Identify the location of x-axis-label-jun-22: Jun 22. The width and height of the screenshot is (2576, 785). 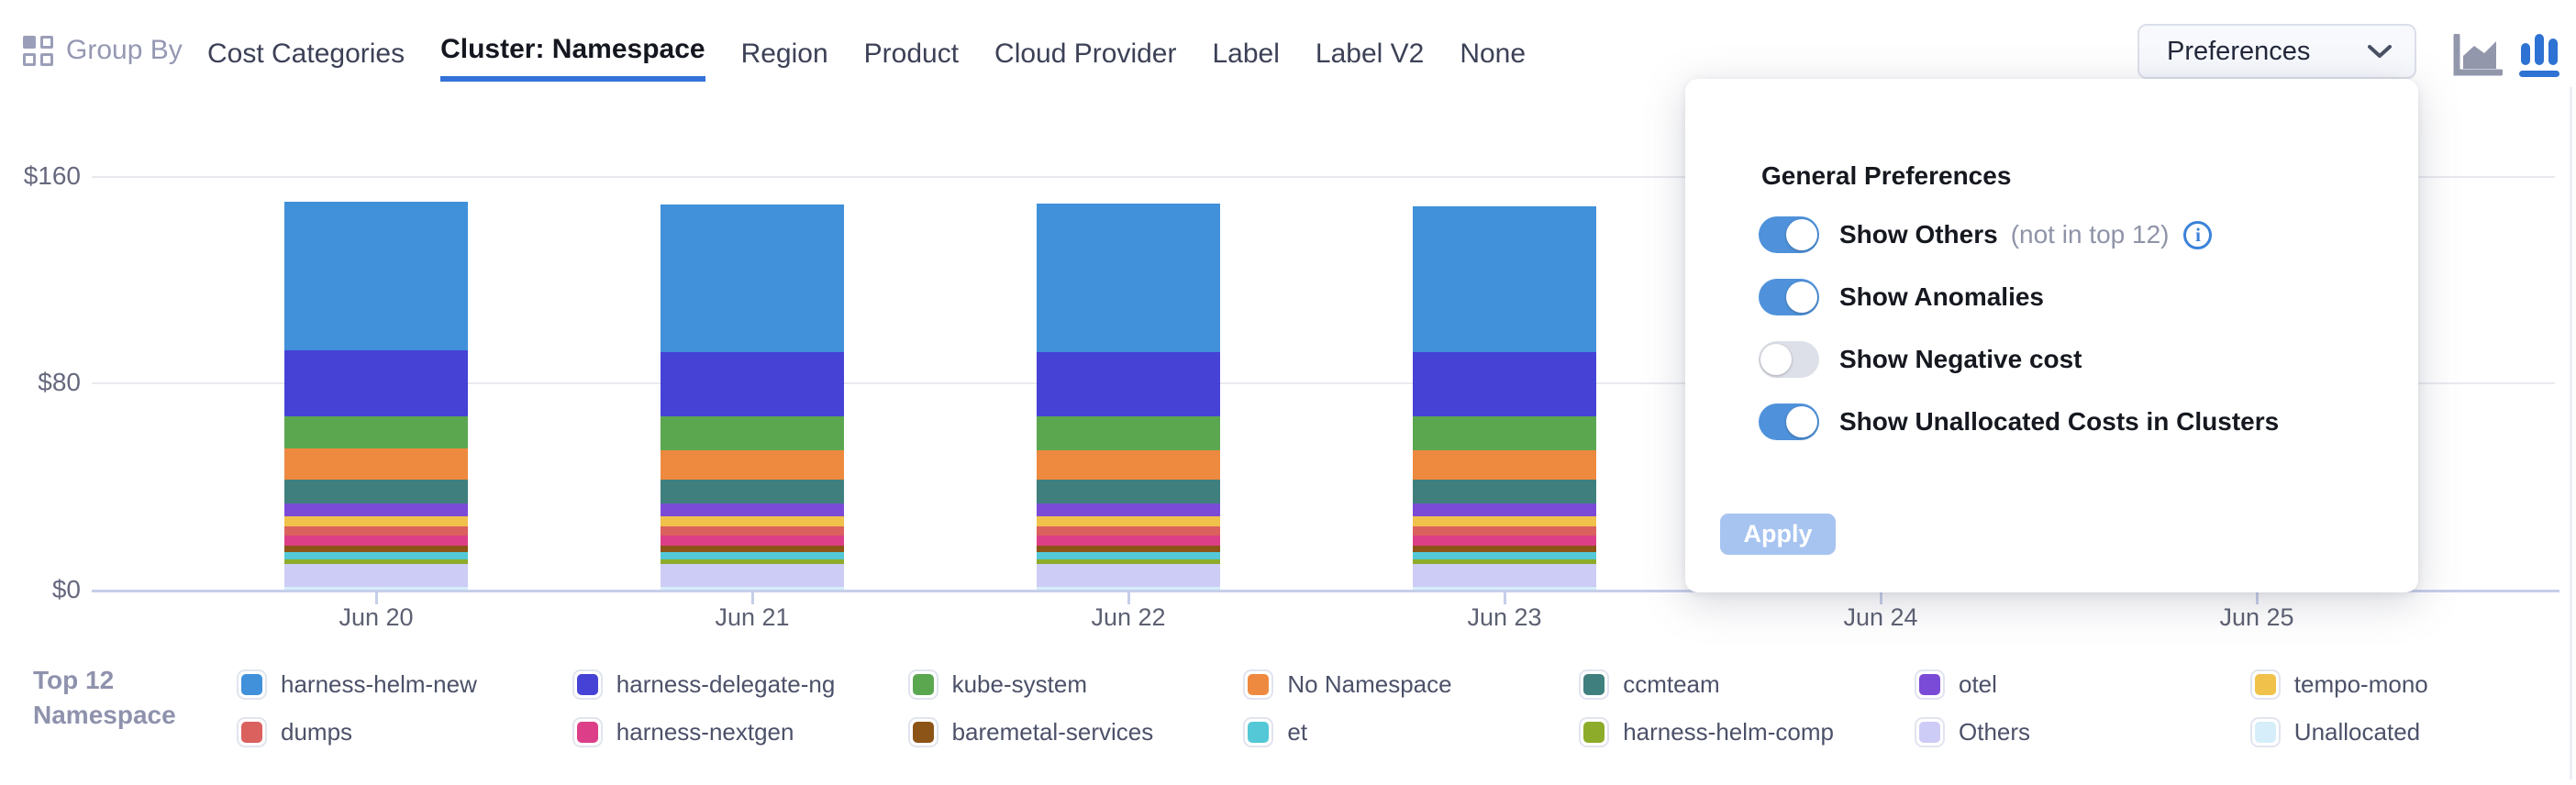
(1128, 617).